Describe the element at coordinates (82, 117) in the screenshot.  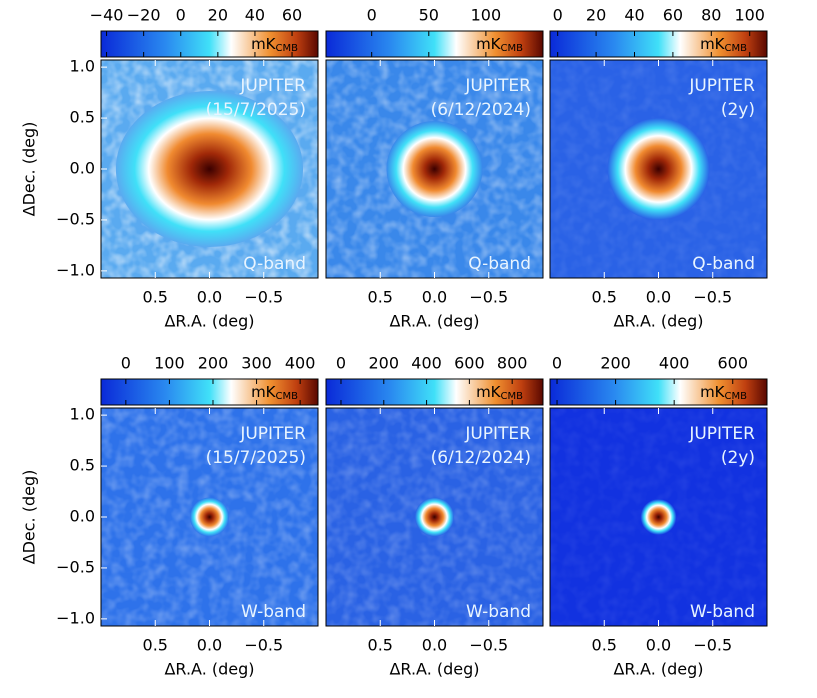
I see `y-tick-label: 0.5` at that location.